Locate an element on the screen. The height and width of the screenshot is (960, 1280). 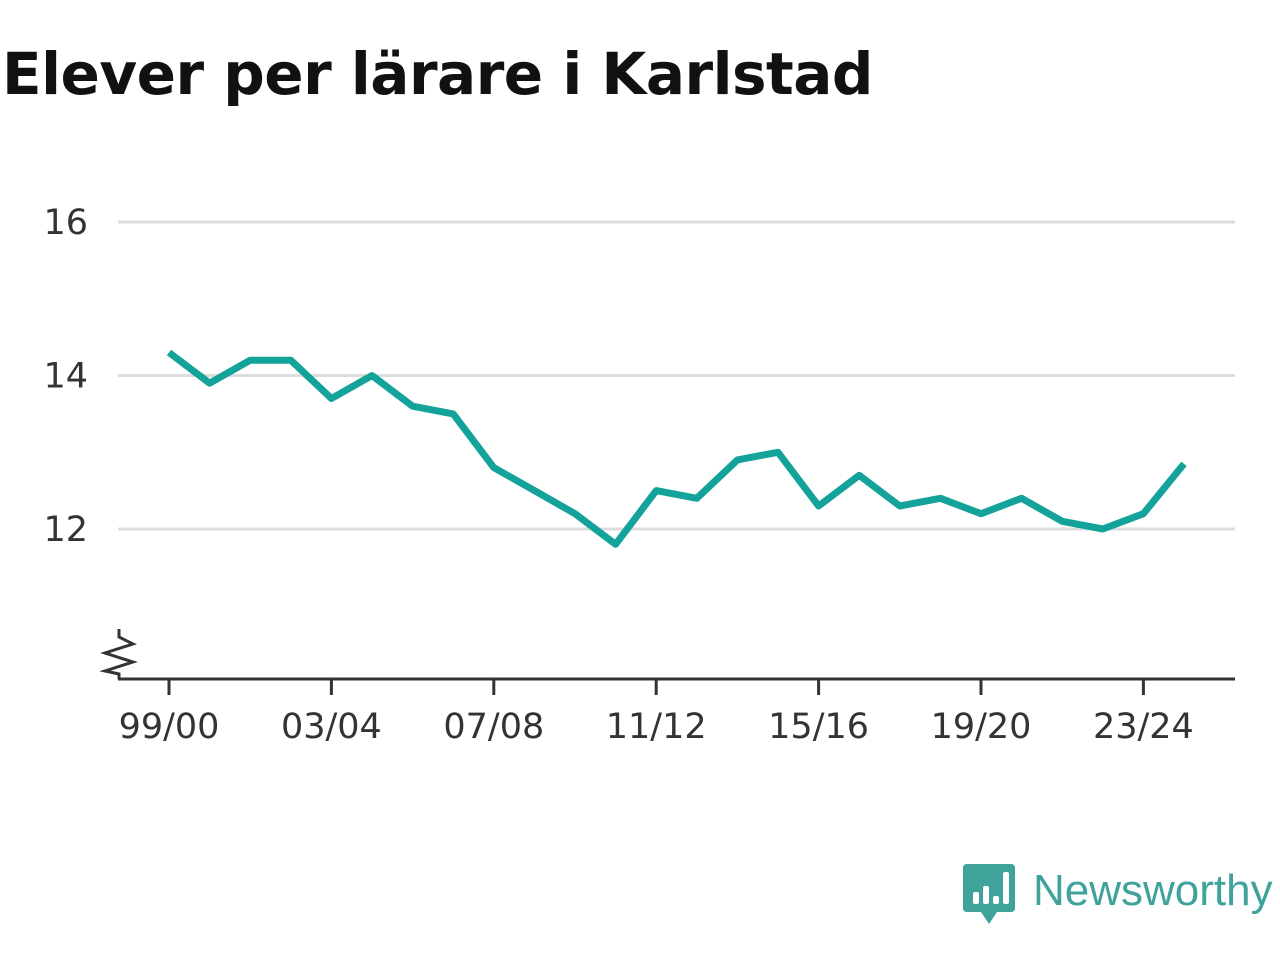
y-axis-break is located at coordinates (118, 654).